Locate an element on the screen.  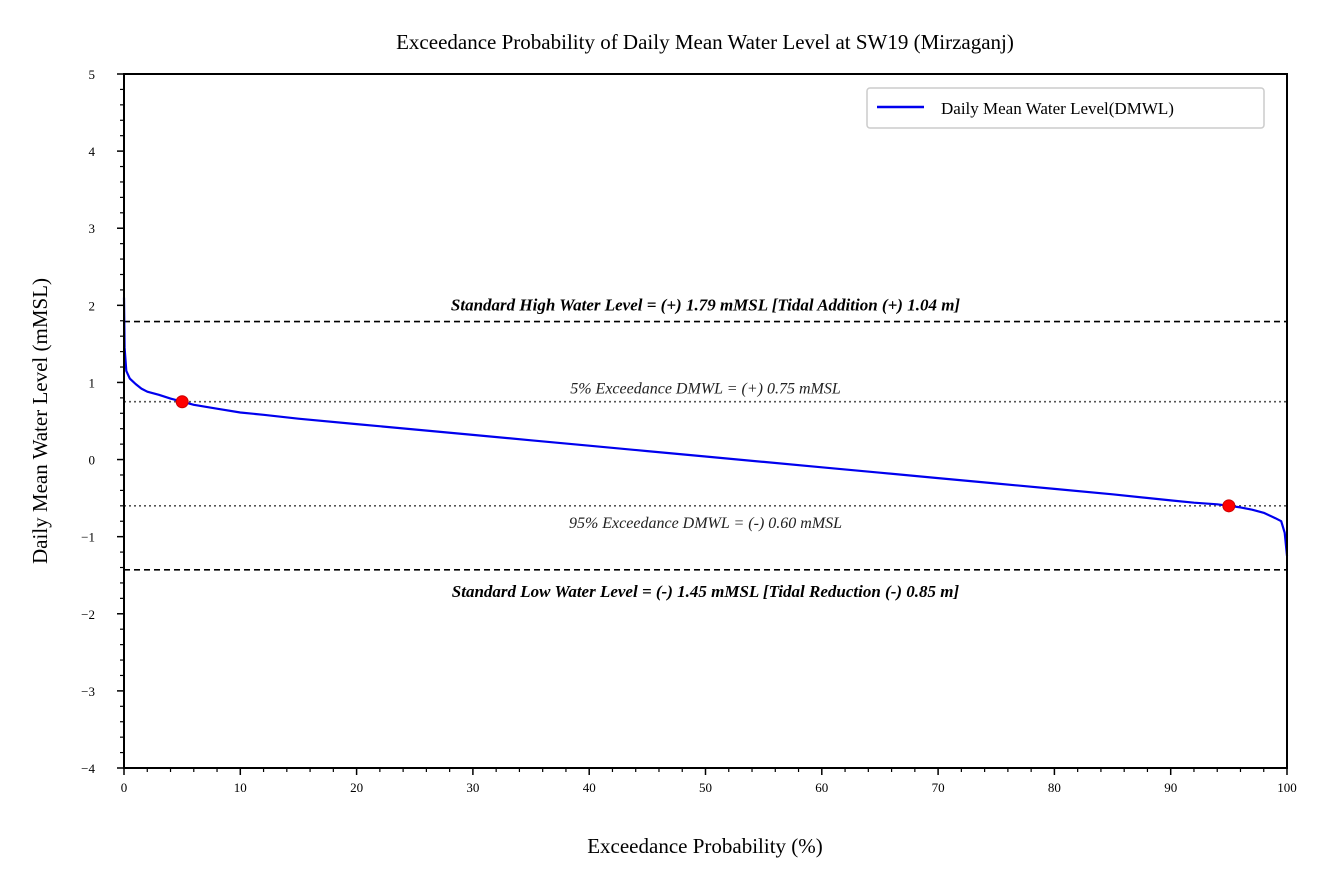
x-tick-label: 50 is located at coordinates (705, 787).